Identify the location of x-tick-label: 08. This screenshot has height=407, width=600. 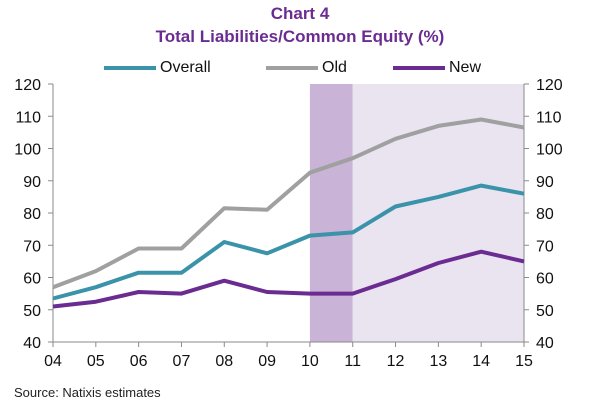
(224, 361).